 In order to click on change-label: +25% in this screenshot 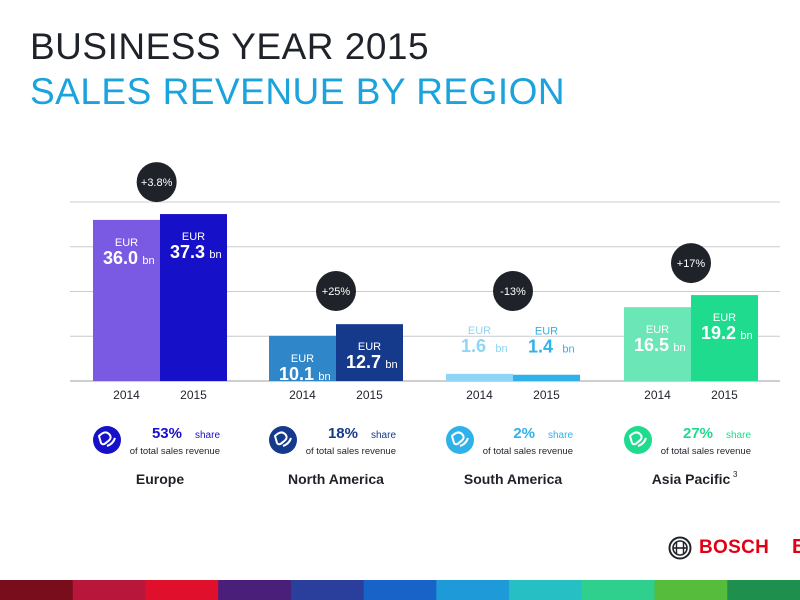, I will do `click(336, 292)`.